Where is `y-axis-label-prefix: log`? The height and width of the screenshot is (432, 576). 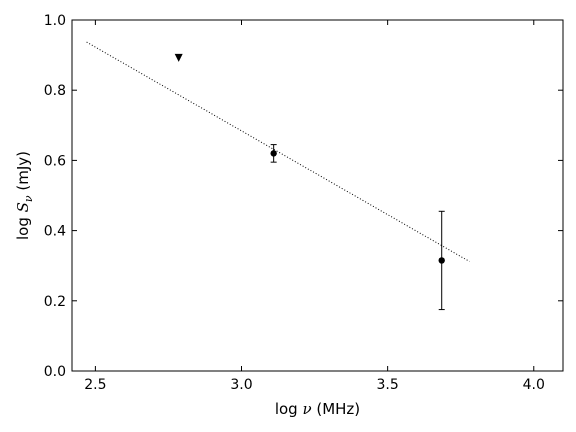 y-axis-label-prefix: log is located at coordinates (23, 226).